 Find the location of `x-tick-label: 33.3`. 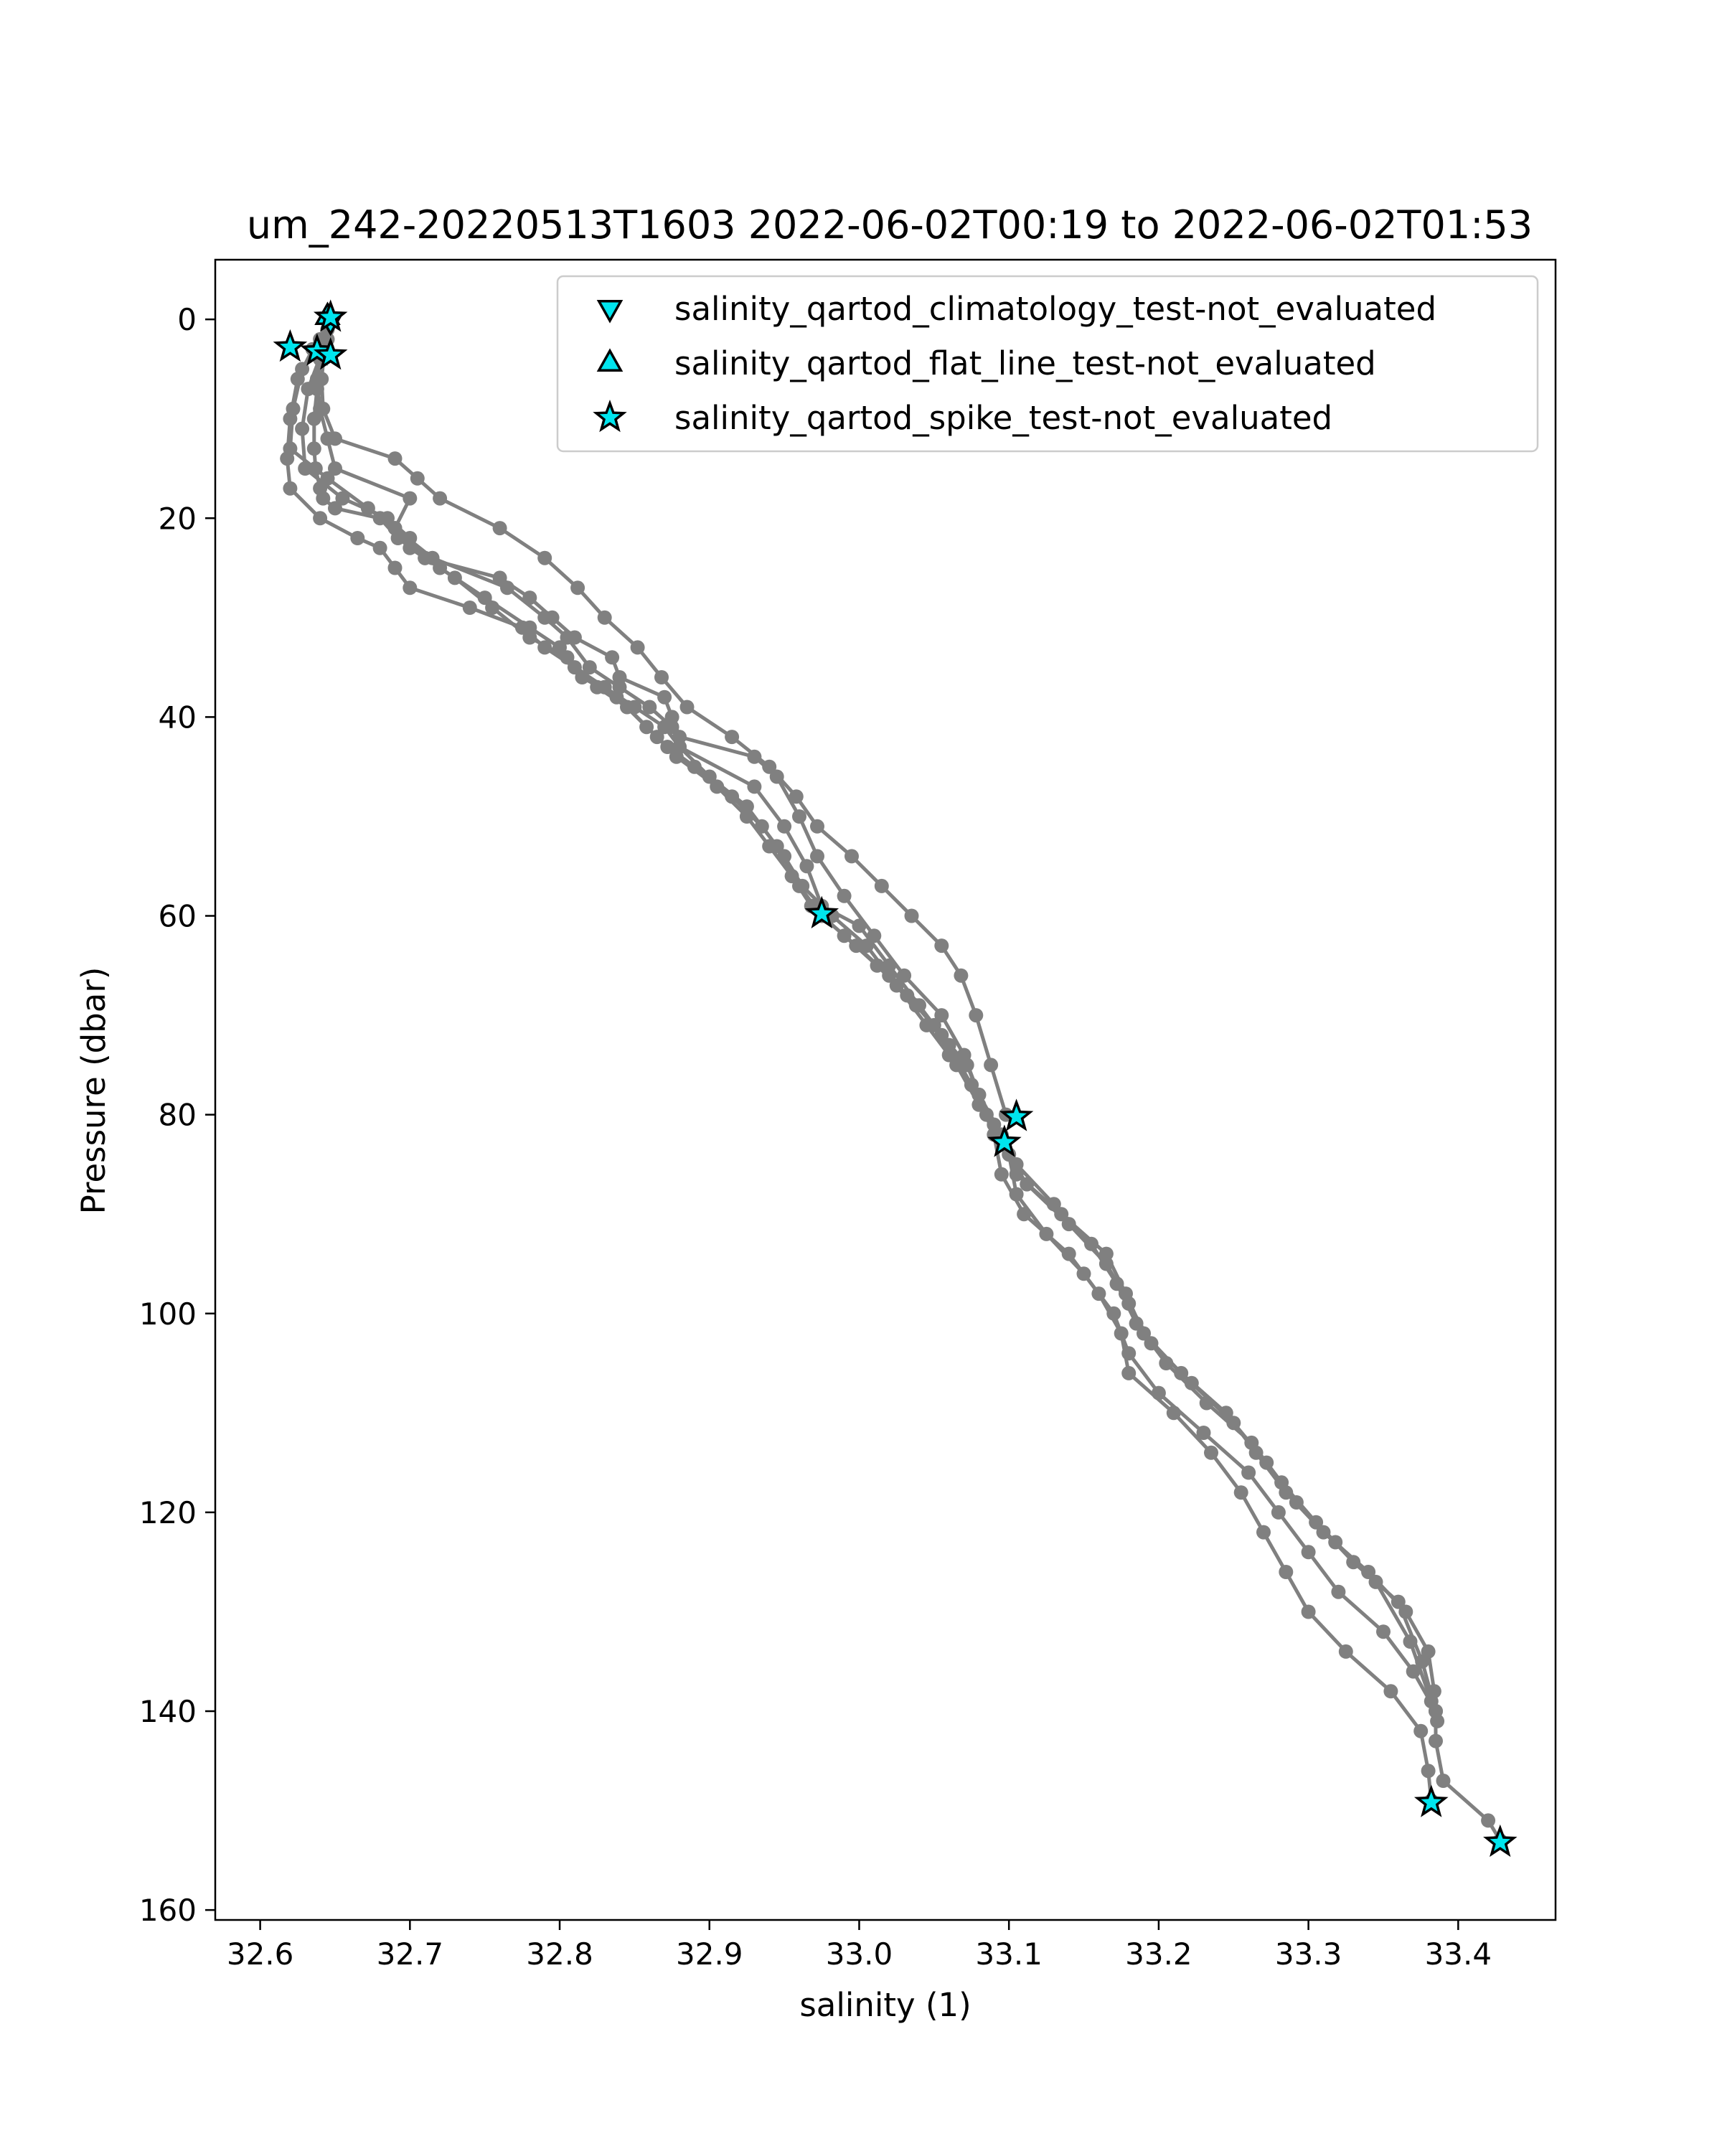

x-tick-label: 33.3 is located at coordinates (1309, 1954).